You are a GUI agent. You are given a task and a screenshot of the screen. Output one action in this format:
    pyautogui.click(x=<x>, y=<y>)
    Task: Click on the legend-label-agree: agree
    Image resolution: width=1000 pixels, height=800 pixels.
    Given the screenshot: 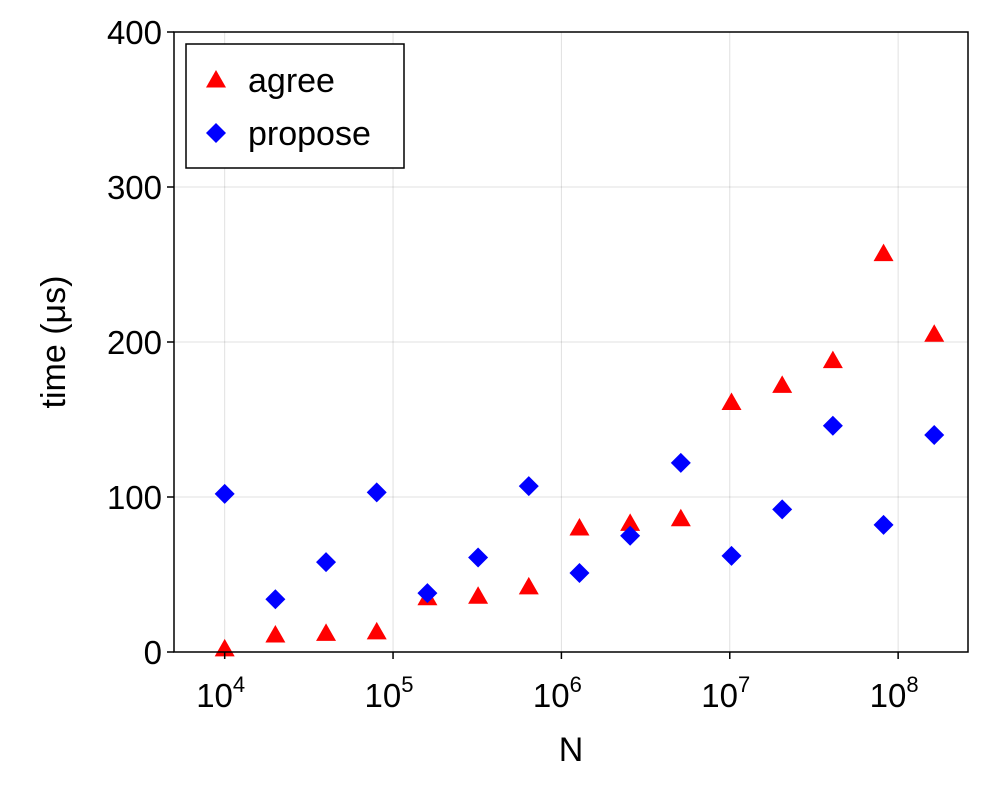 What is the action you would take?
    pyautogui.click(x=291, y=81)
    